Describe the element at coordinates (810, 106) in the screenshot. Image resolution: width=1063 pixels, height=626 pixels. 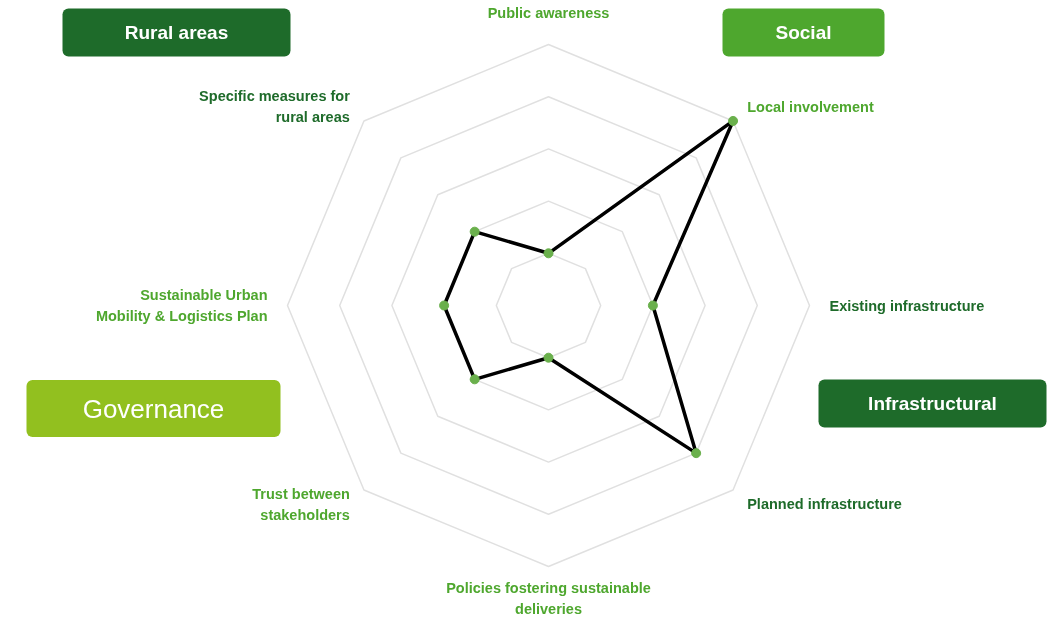
I see `spoke-label: Local involvement` at that location.